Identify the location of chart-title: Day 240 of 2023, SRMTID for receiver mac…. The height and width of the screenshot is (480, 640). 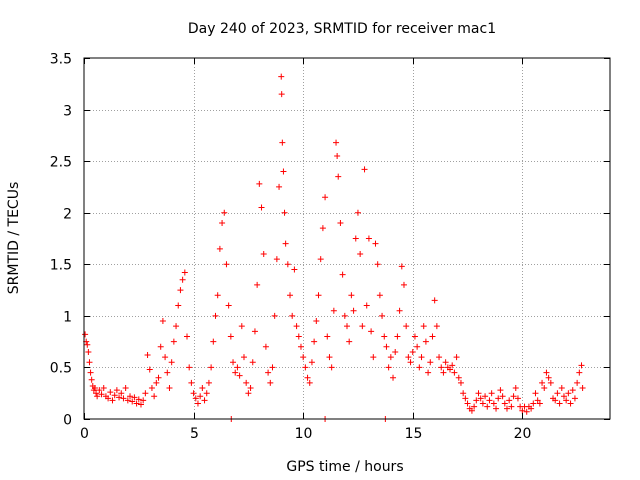
(342, 29).